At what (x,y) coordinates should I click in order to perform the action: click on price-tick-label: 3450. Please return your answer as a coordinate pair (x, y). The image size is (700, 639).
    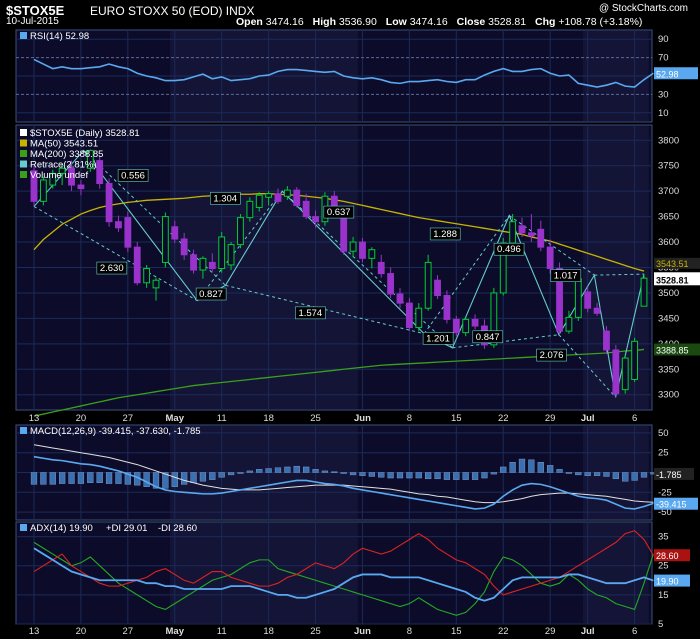
    Looking at the image, I should click on (668, 318).